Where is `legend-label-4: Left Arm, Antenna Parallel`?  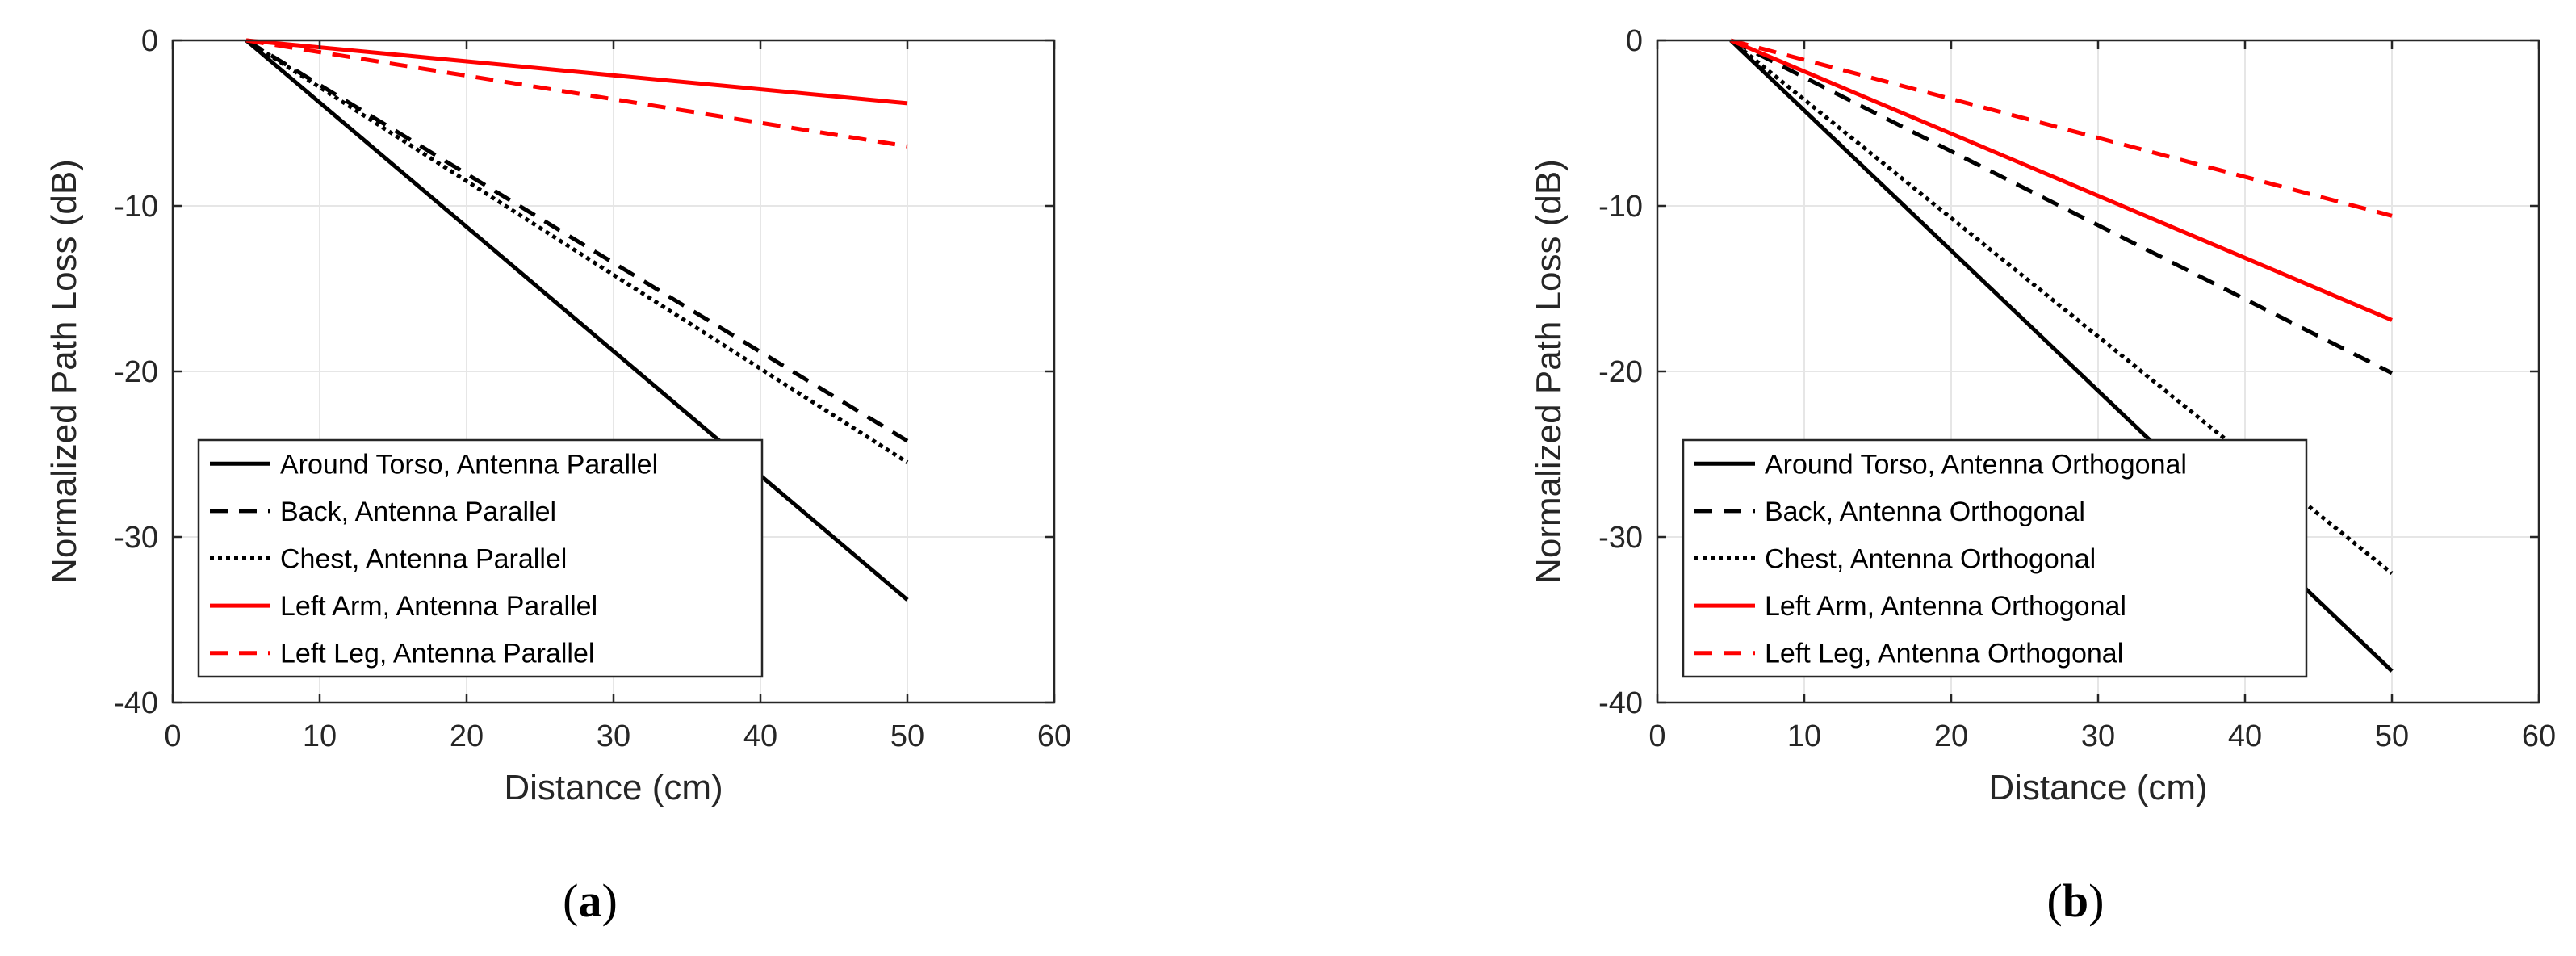 legend-label-4: Left Arm, Antenna Parallel is located at coordinates (438, 606).